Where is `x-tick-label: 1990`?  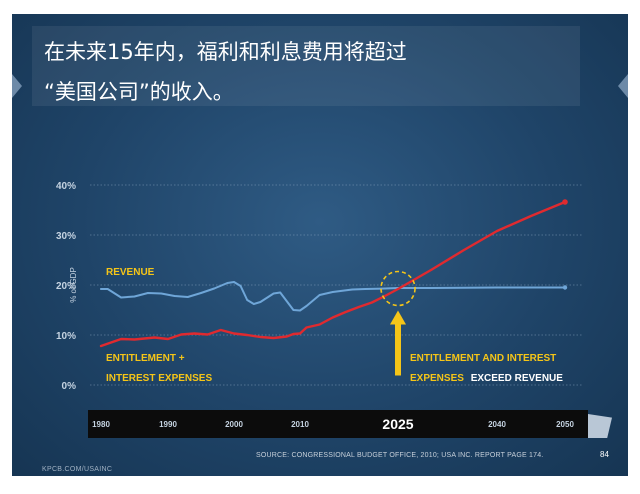 x-tick-label: 1990 is located at coordinates (168, 424).